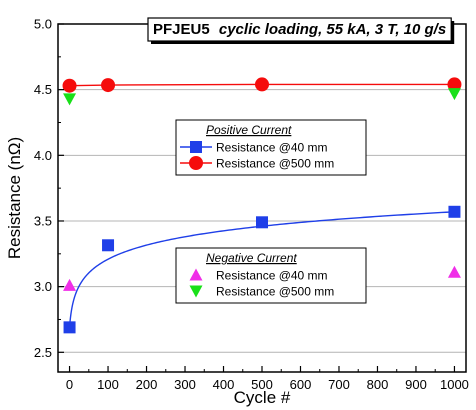 The height and width of the screenshot is (410, 476). Describe the element at coordinates (378, 384) in the screenshot. I see `x-tick-label: 800` at that location.